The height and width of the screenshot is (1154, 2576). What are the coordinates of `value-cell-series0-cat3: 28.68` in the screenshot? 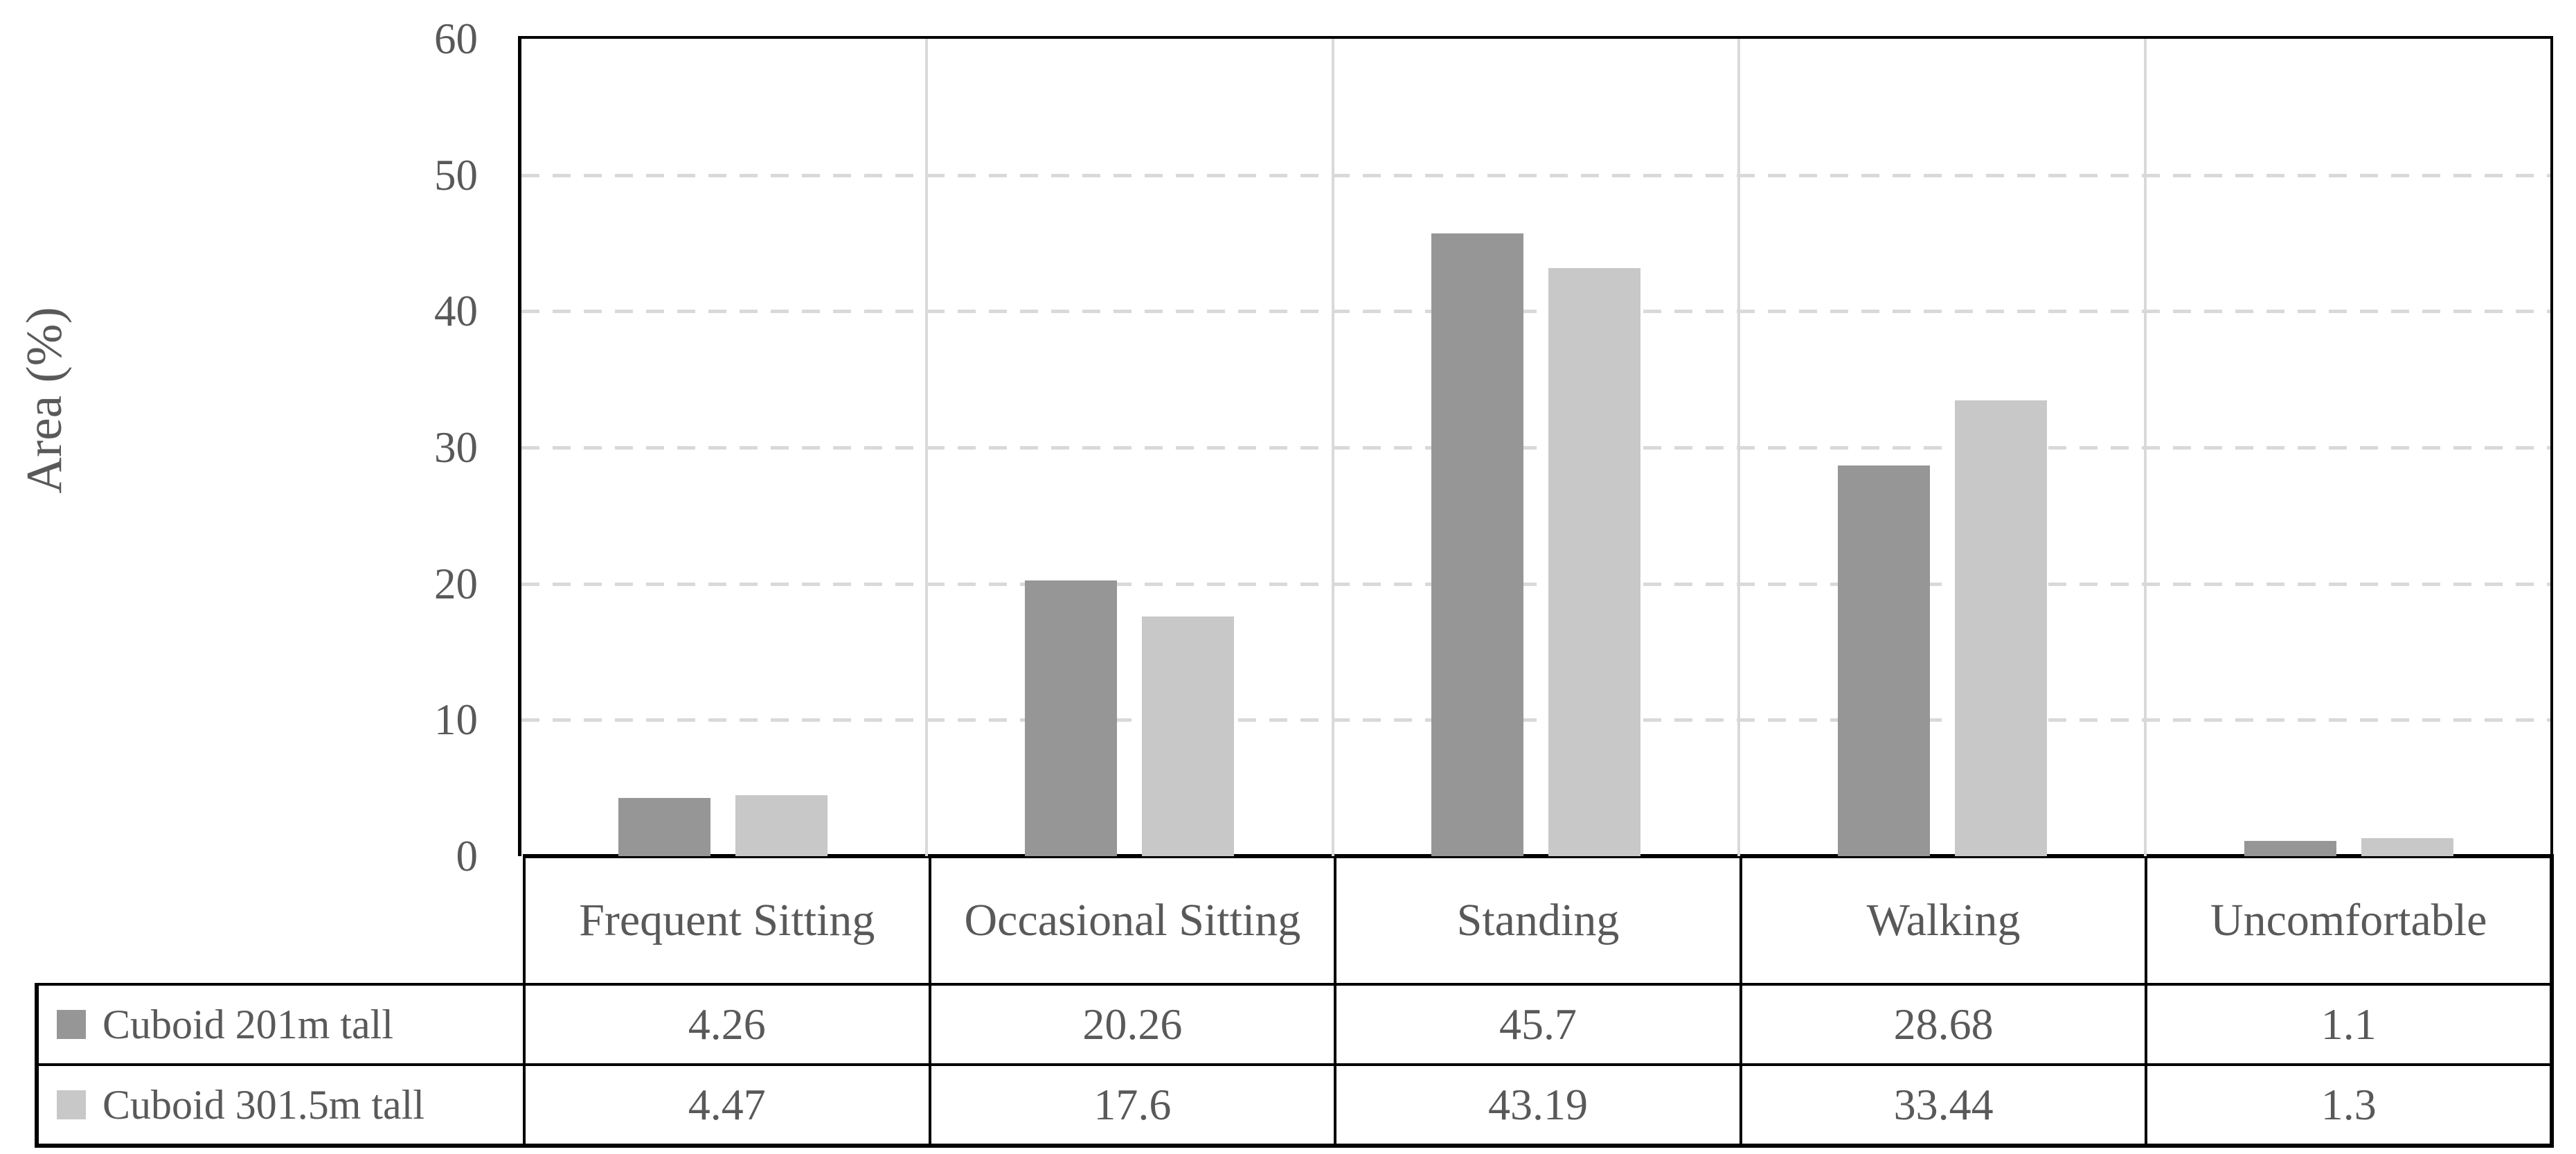 It's located at (1943, 1024).